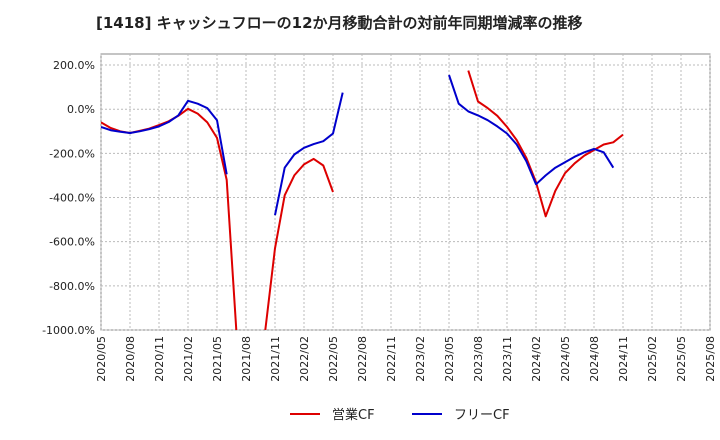 Image resolution: width=720 pixels, height=440 pixels. What do you see at coordinates (391, 359) in the screenshot?
I see `x-tick-label: 2022/11` at bounding box center [391, 359].